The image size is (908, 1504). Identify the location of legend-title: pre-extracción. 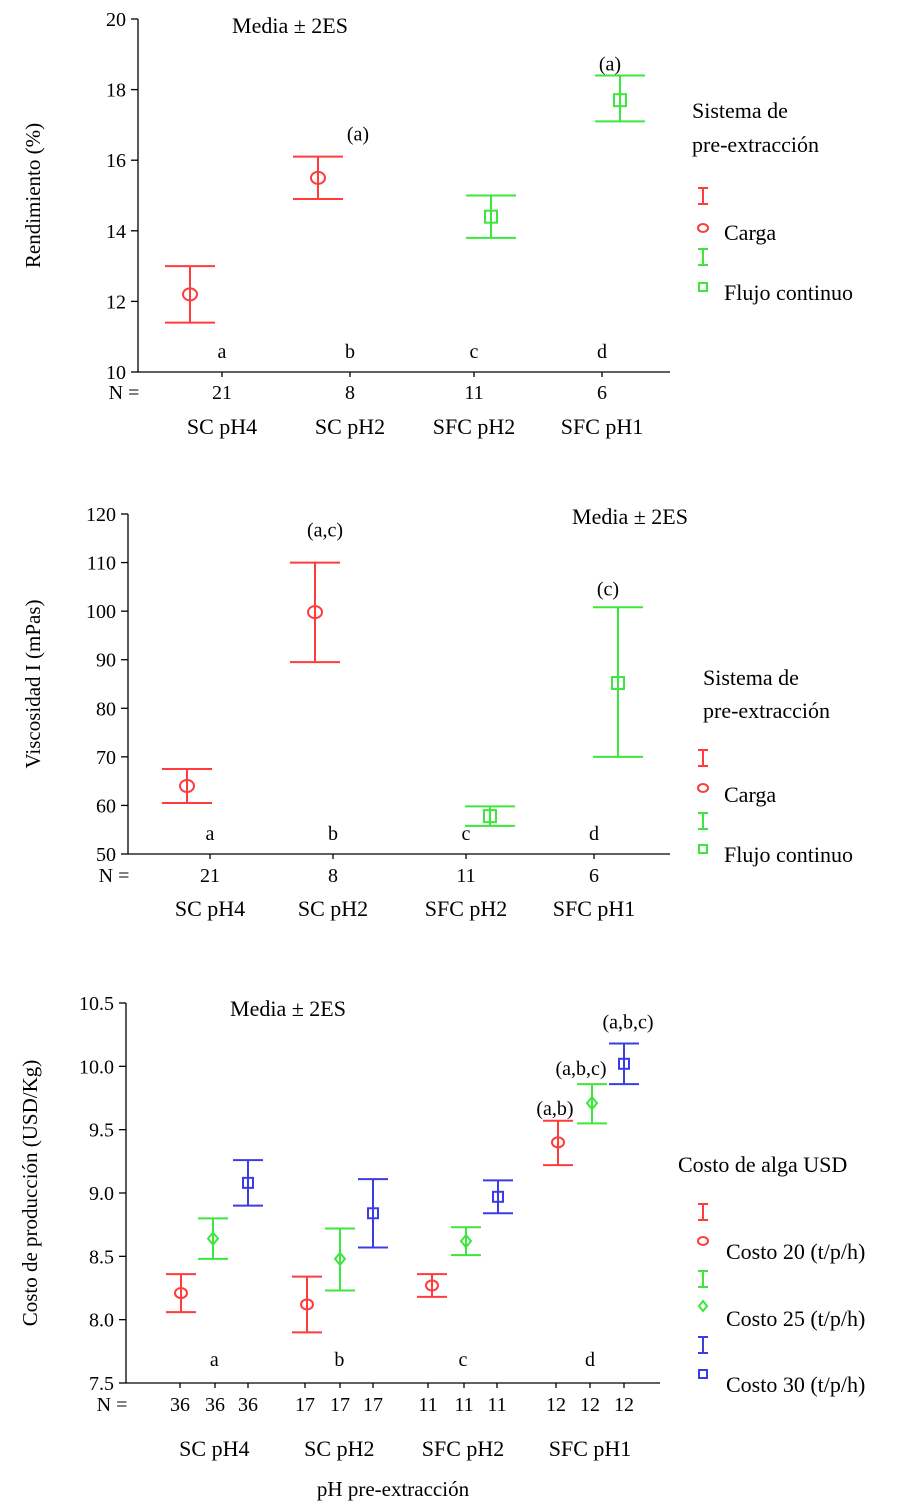
(766, 710).